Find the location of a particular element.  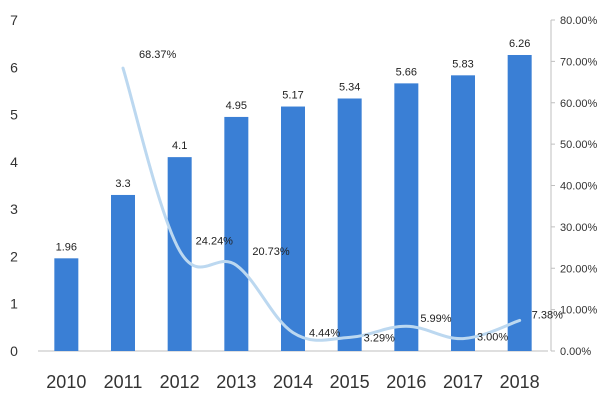

line-value-label: 24.24% is located at coordinates (215, 242).